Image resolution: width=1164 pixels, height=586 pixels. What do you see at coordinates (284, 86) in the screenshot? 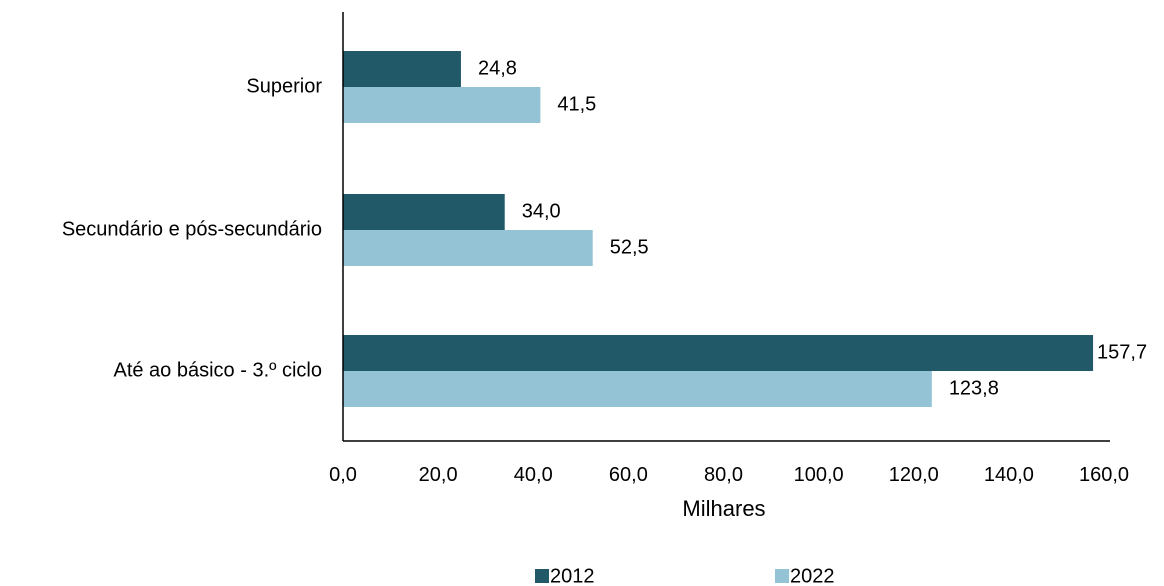
I see `category-label: Superior` at bounding box center [284, 86].